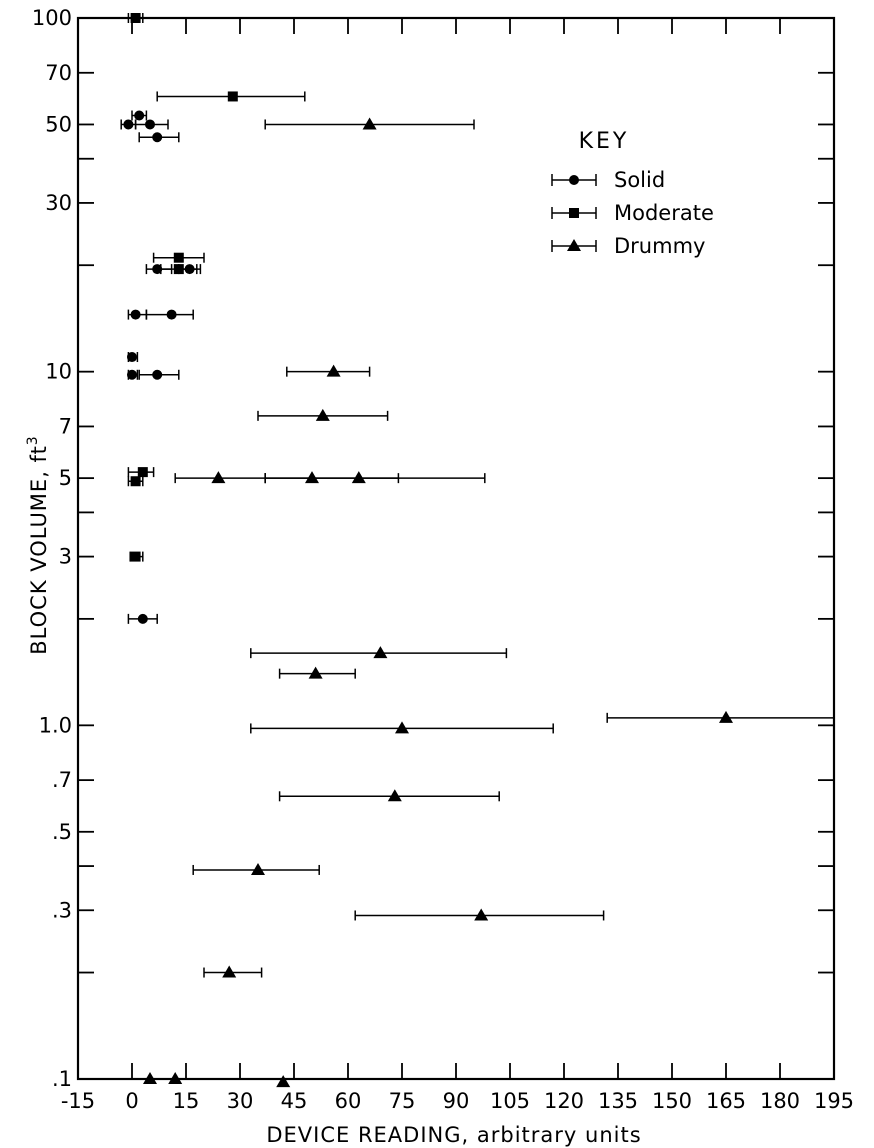 The image size is (874, 1148). I want to click on legend-square-marker, so click(574, 213).